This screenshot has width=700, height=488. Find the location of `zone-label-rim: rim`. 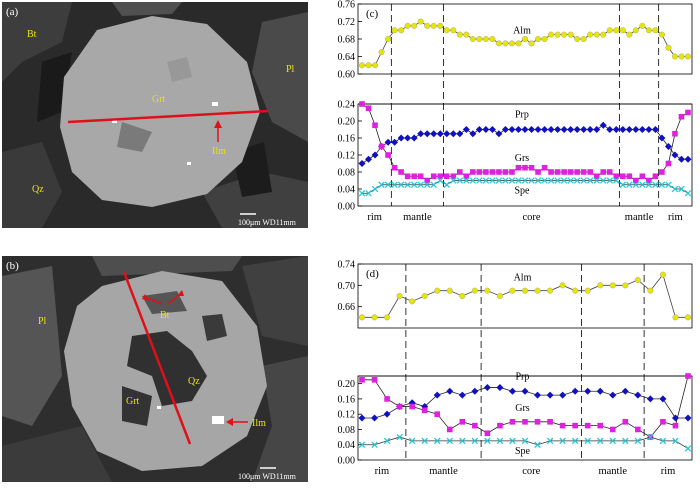

zone-label-rim: rim is located at coordinates (374, 217).